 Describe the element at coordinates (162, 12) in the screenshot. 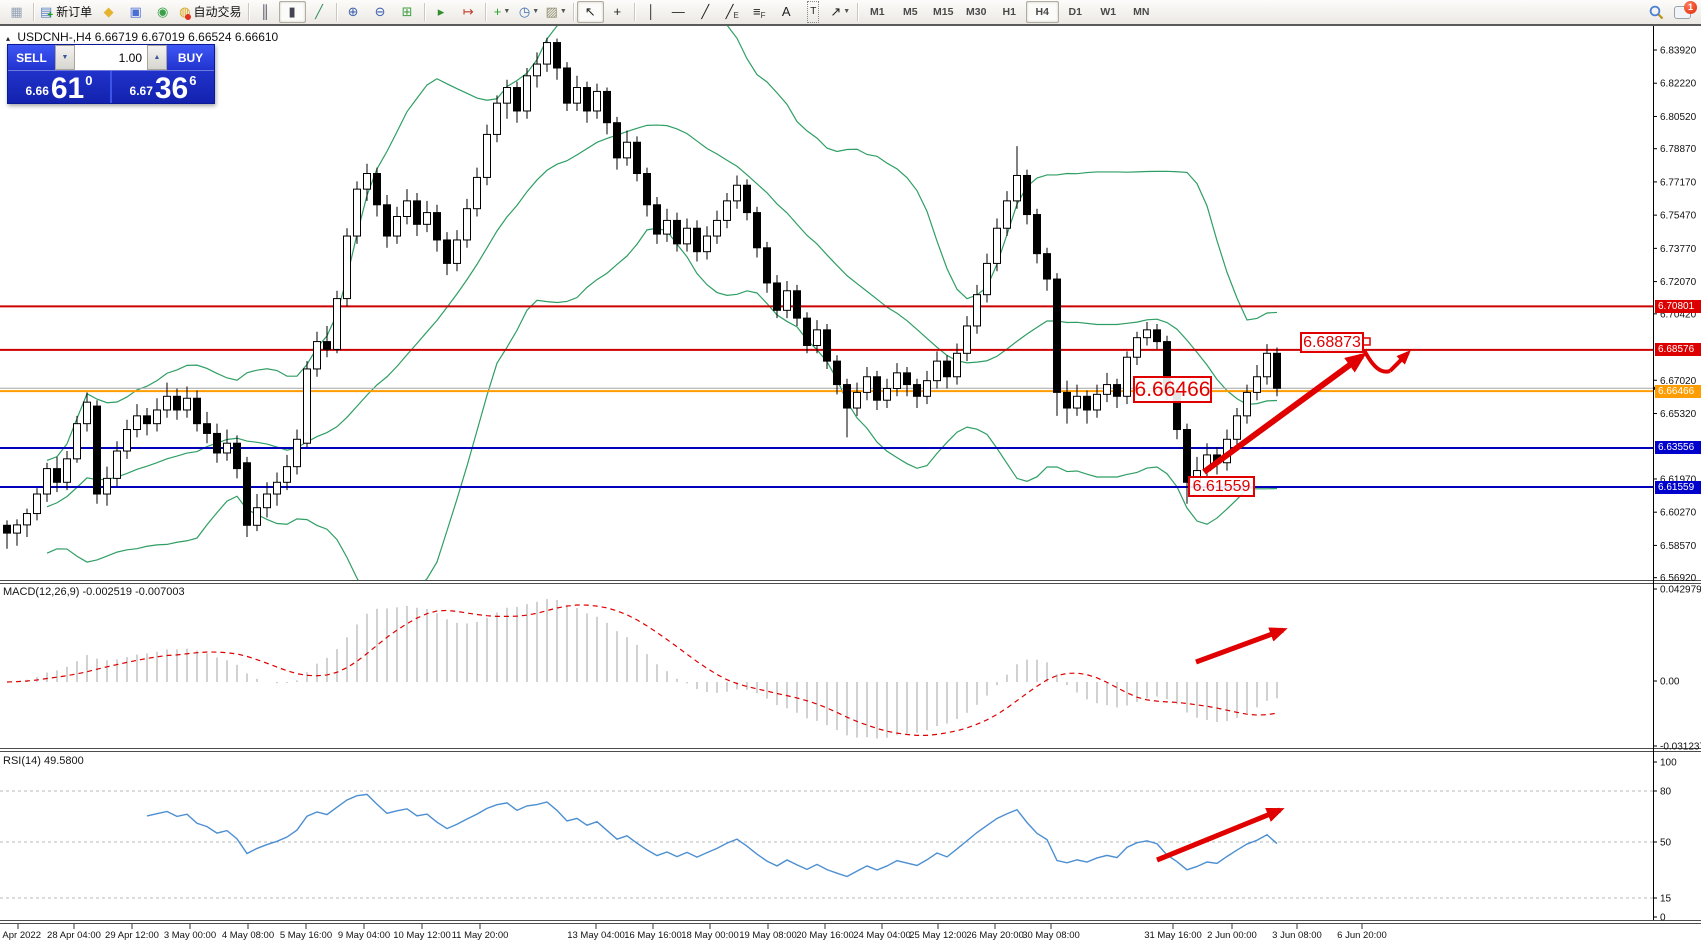

I see `signals-button: ◉` at that location.